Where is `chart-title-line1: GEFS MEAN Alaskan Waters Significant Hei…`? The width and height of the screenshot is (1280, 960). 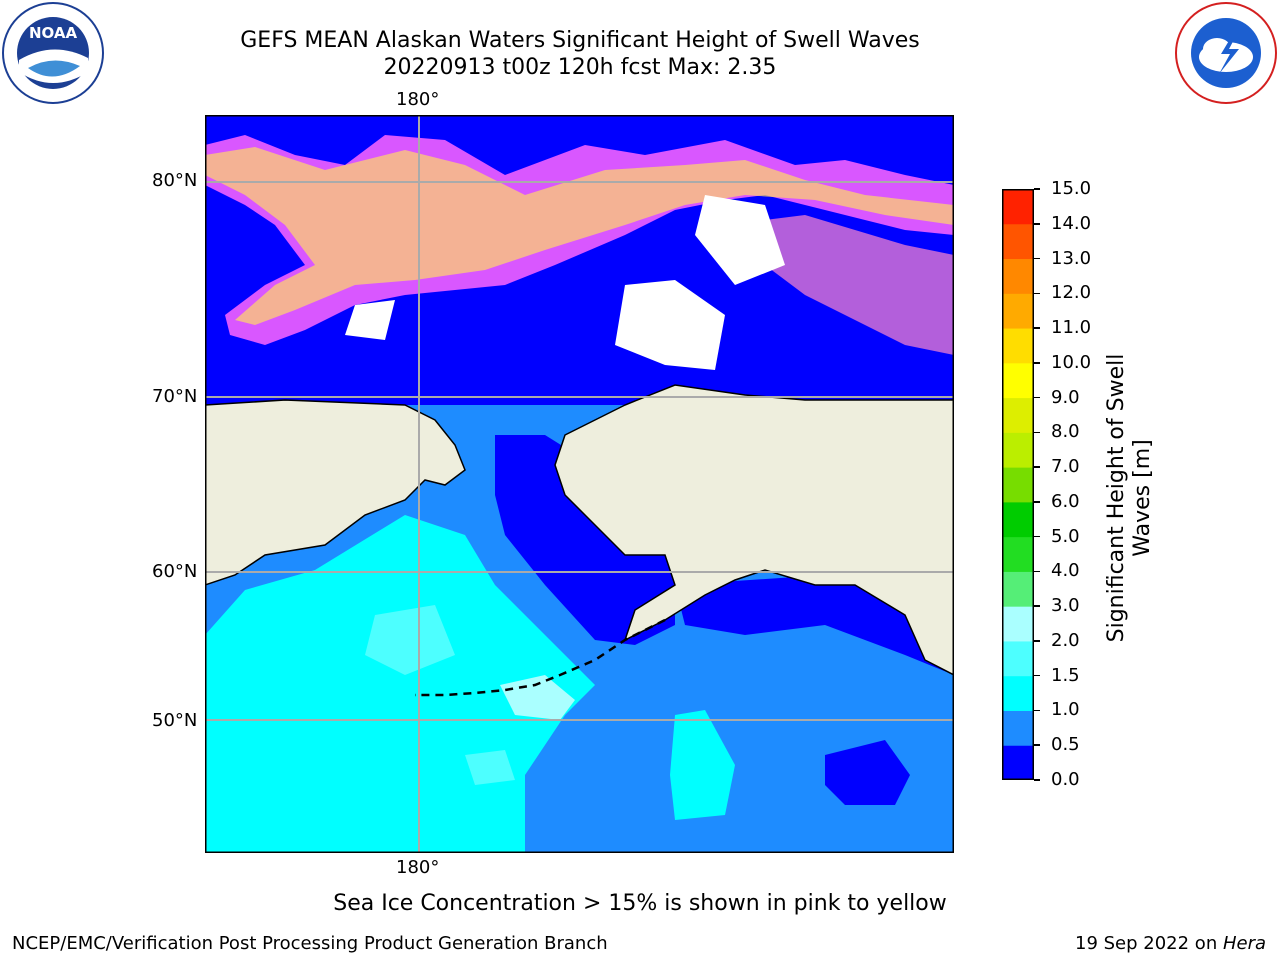
chart-title-line1: GEFS MEAN Alaskan Waters Significant Hei… is located at coordinates (580, 40).